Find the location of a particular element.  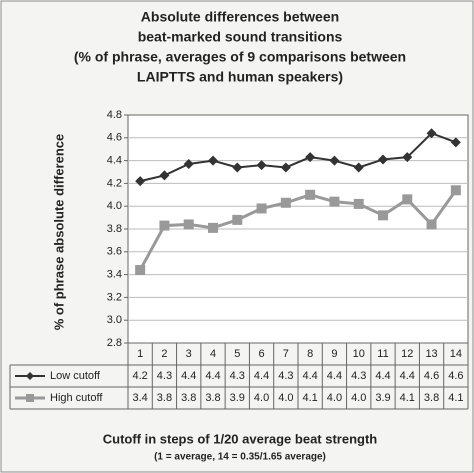

x-tick-label: 11 is located at coordinates (382, 354).